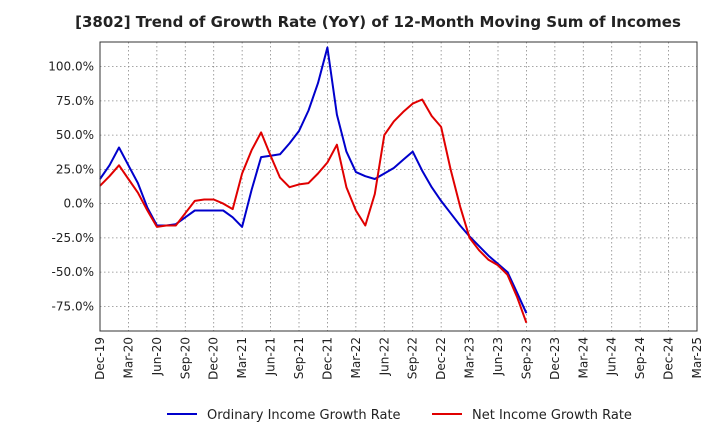 The height and width of the screenshot is (440, 720). I want to click on legend-label-2: Net Income Growth Rate, so click(552, 415).